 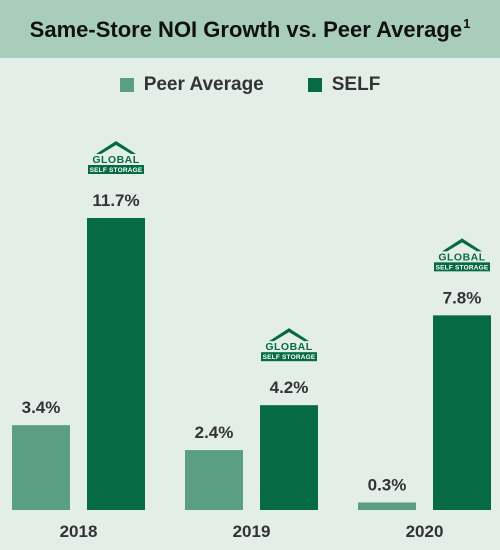 I want to click on legend-label-self: SELF, so click(x=356, y=84).